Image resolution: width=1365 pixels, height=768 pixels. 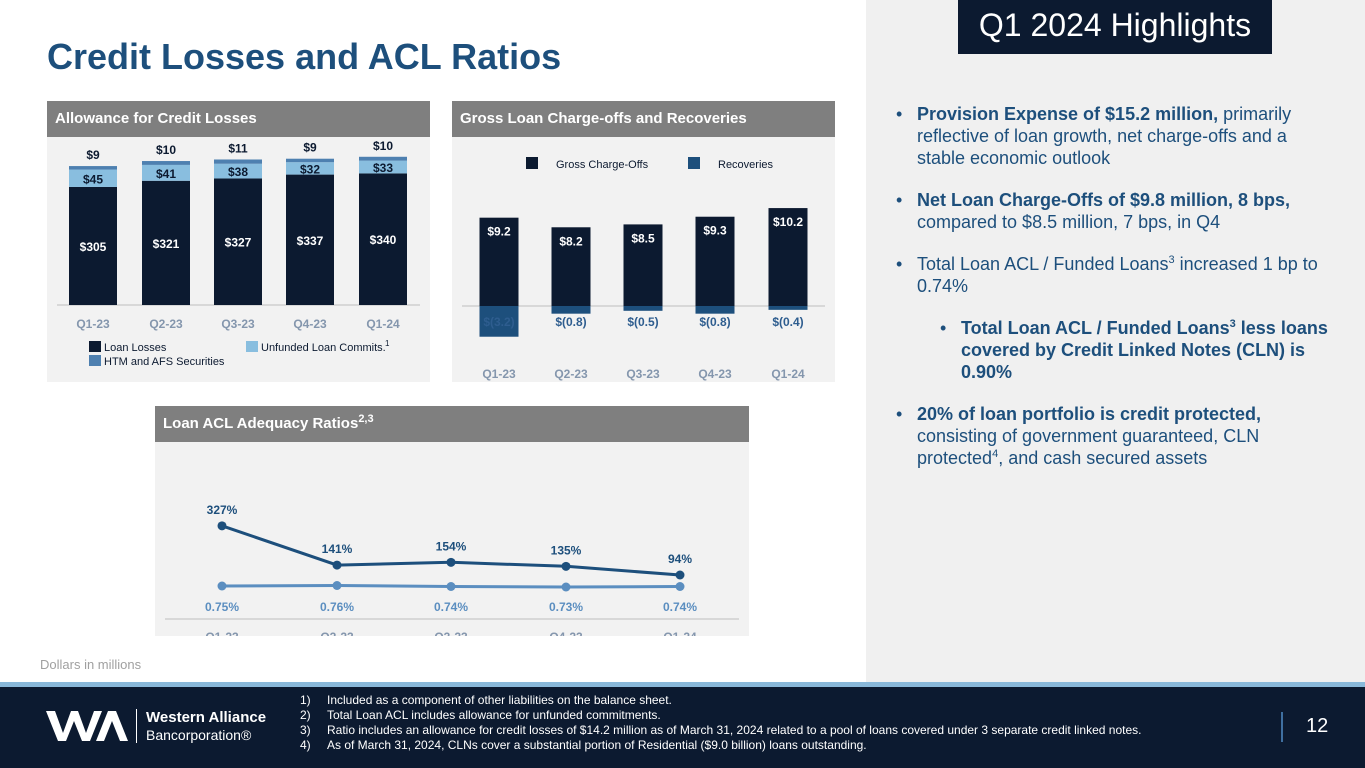 What do you see at coordinates (383, 146) in the screenshot?
I see `acl-label-securities: $10` at bounding box center [383, 146].